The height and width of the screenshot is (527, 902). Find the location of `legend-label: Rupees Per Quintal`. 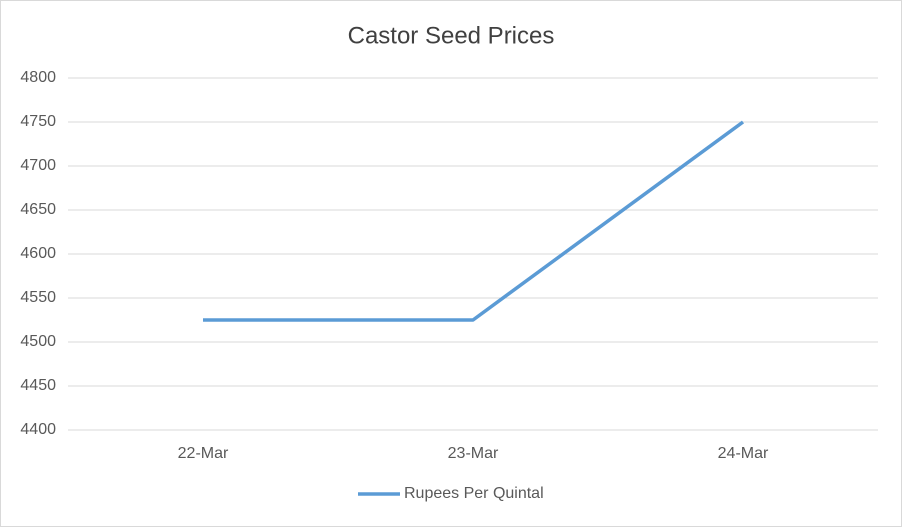

legend-label: Rupees Per Quintal is located at coordinates (474, 493).